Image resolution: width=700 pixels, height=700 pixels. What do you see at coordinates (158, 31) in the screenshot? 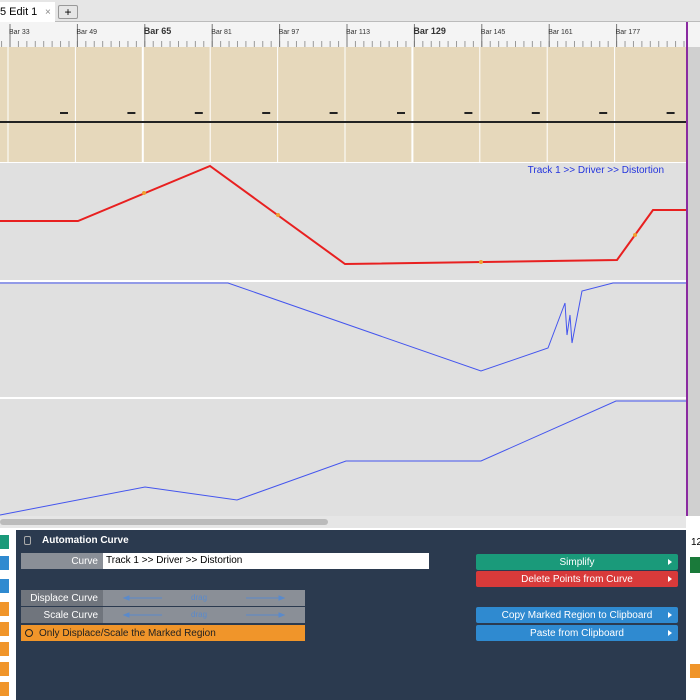
I see `bar-label: Bar 65` at bounding box center [158, 31].